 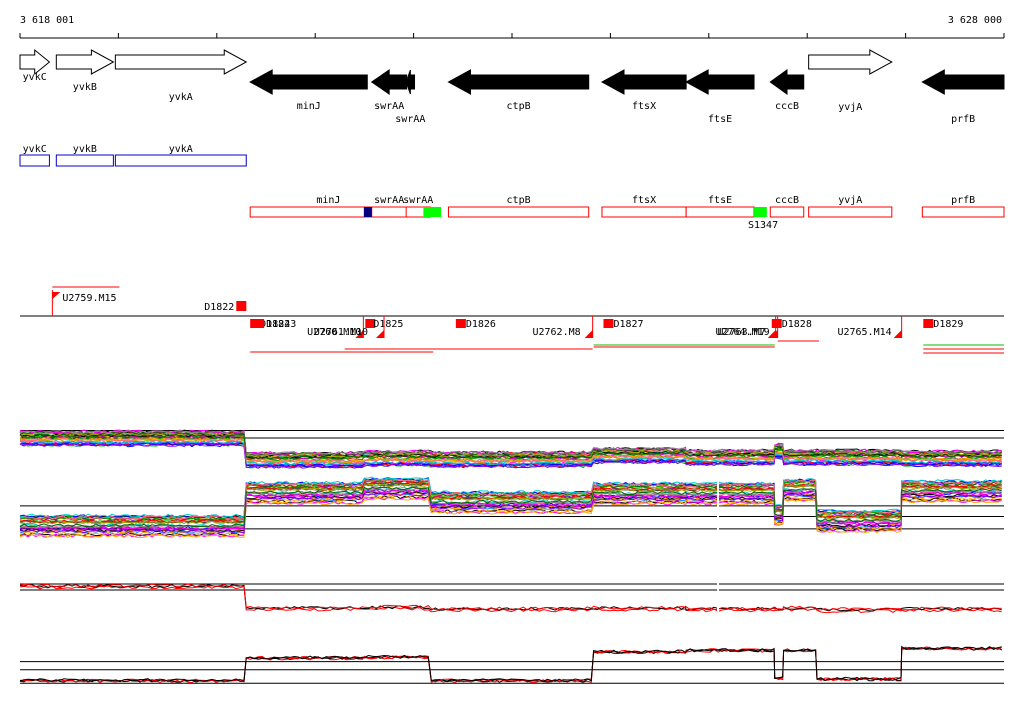 I want to click on feature-label: U2759.M15, so click(x=89, y=298).